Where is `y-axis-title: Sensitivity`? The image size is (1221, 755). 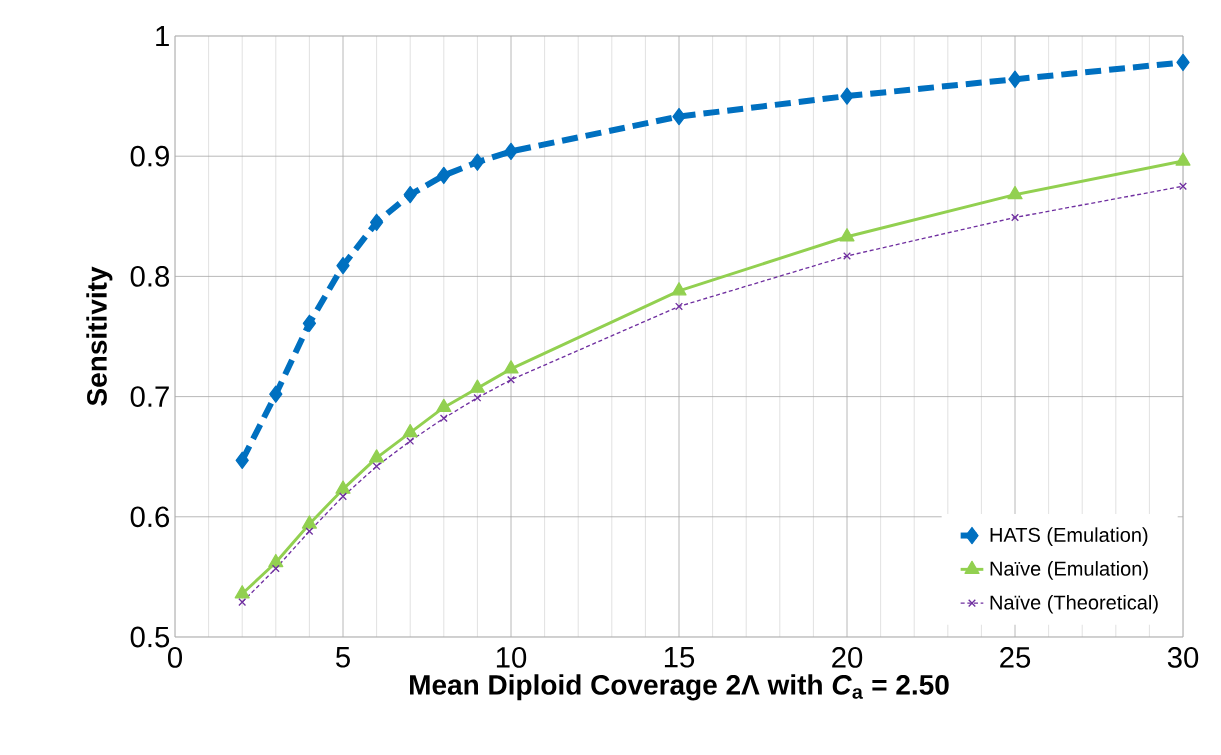
y-axis-title: Sensitivity is located at coordinates (99, 336).